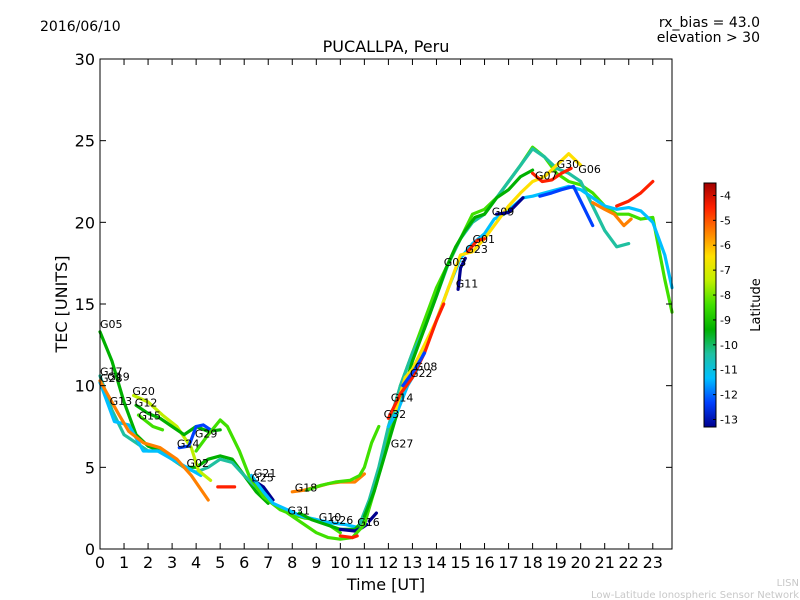  I want to click on x-tick-label: 5, so click(220, 562).